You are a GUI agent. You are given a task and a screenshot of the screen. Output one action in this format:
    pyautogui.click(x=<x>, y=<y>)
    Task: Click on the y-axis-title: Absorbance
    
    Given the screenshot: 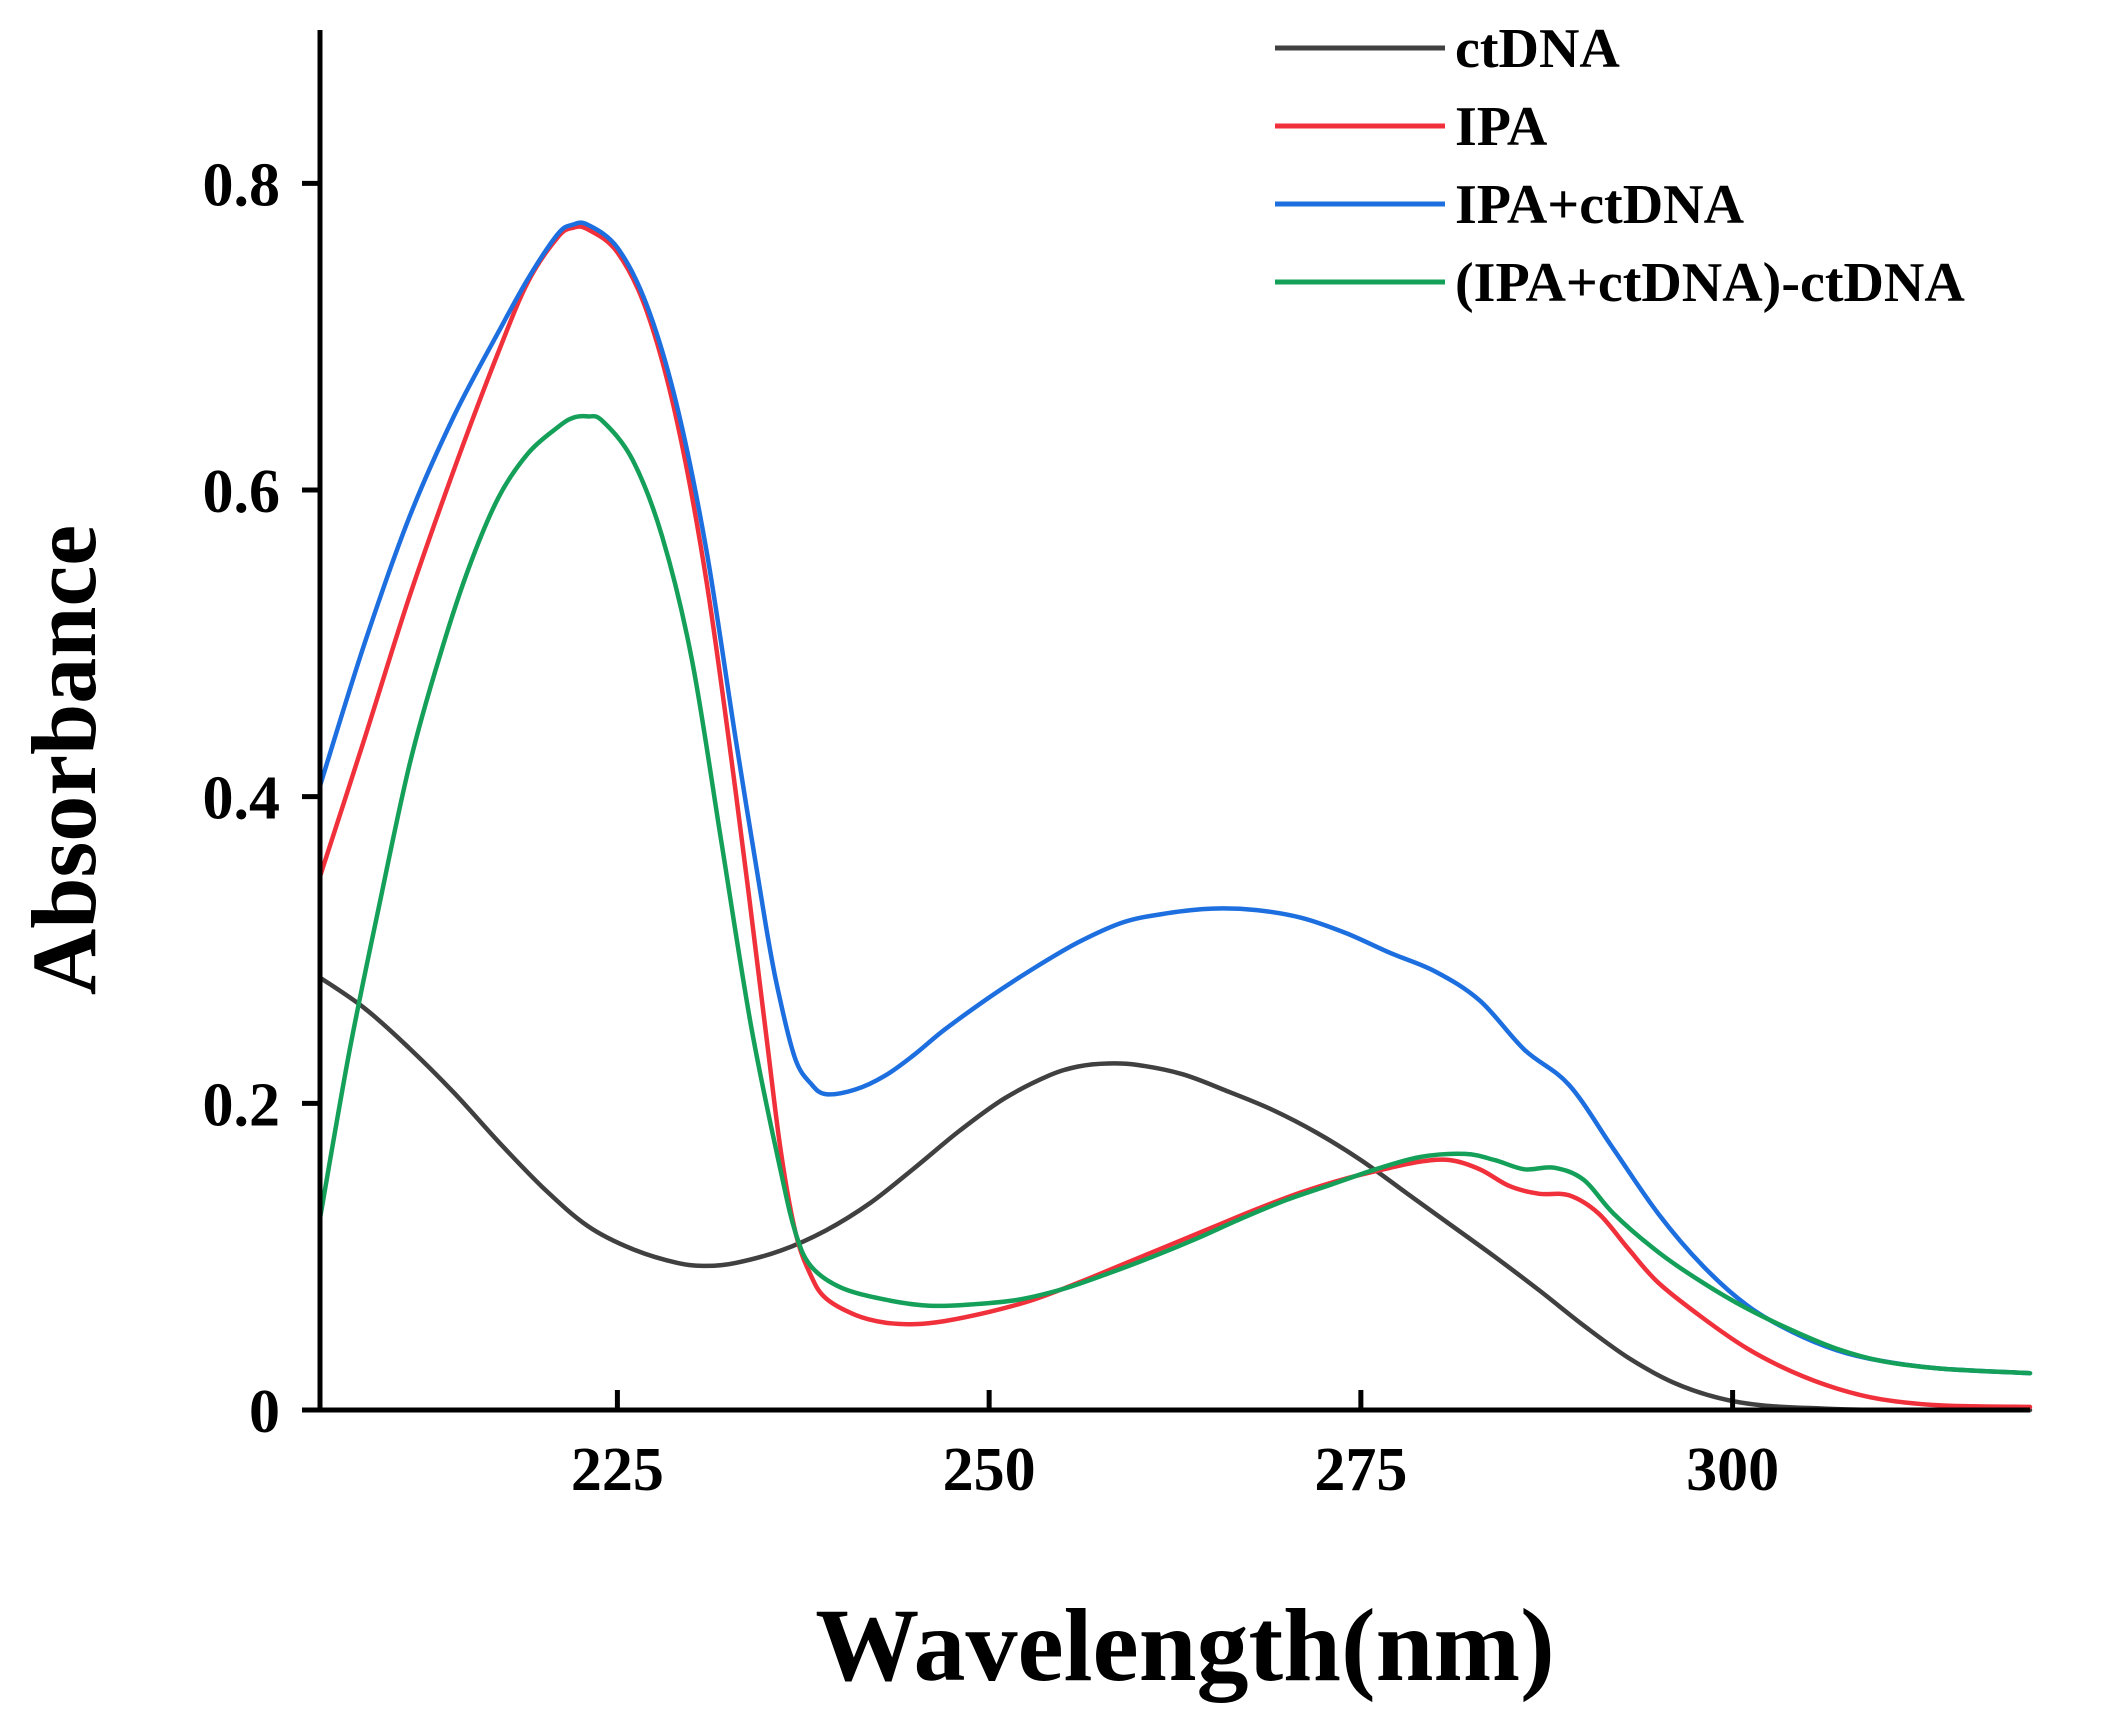 What is the action you would take?
    pyautogui.click(x=64, y=760)
    